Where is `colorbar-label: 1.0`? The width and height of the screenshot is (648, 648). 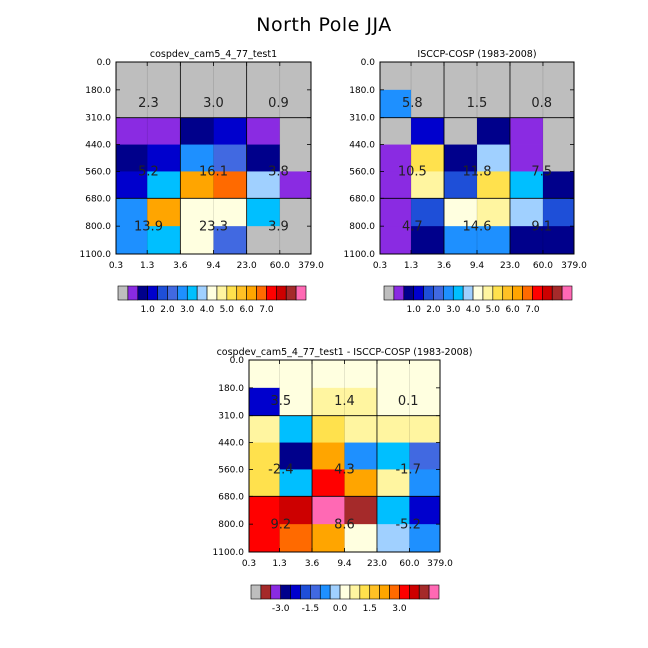
colorbar-label: 1.0 is located at coordinates (414, 310).